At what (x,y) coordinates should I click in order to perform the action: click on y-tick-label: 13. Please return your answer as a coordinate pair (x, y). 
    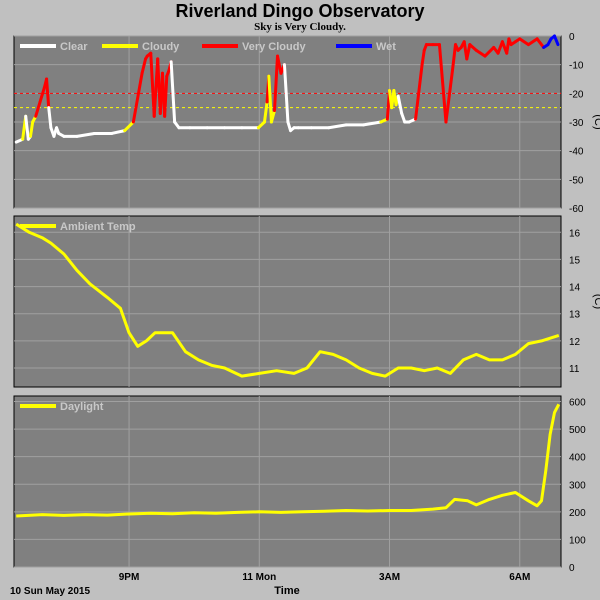
    Looking at the image, I should click on (575, 315).